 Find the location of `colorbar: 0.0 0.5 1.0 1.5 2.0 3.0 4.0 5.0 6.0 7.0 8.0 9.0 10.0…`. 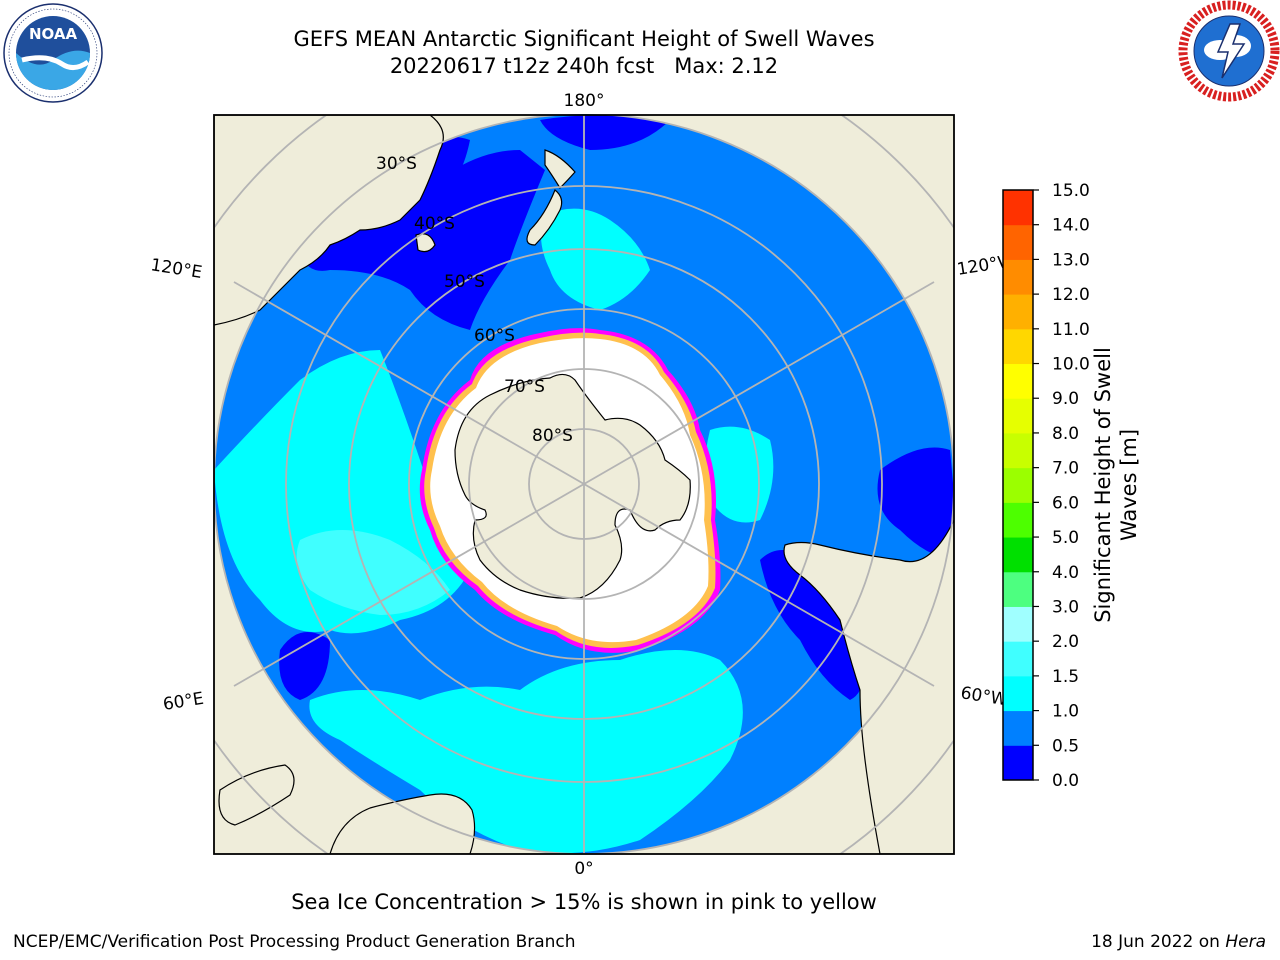

colorbar: 0.0 0.5 1.0 1.5 2.0 3.0 4.0 5.0 6.0 7.0 8.0 9.0 10.0… is located at coordinates (1046, 486).